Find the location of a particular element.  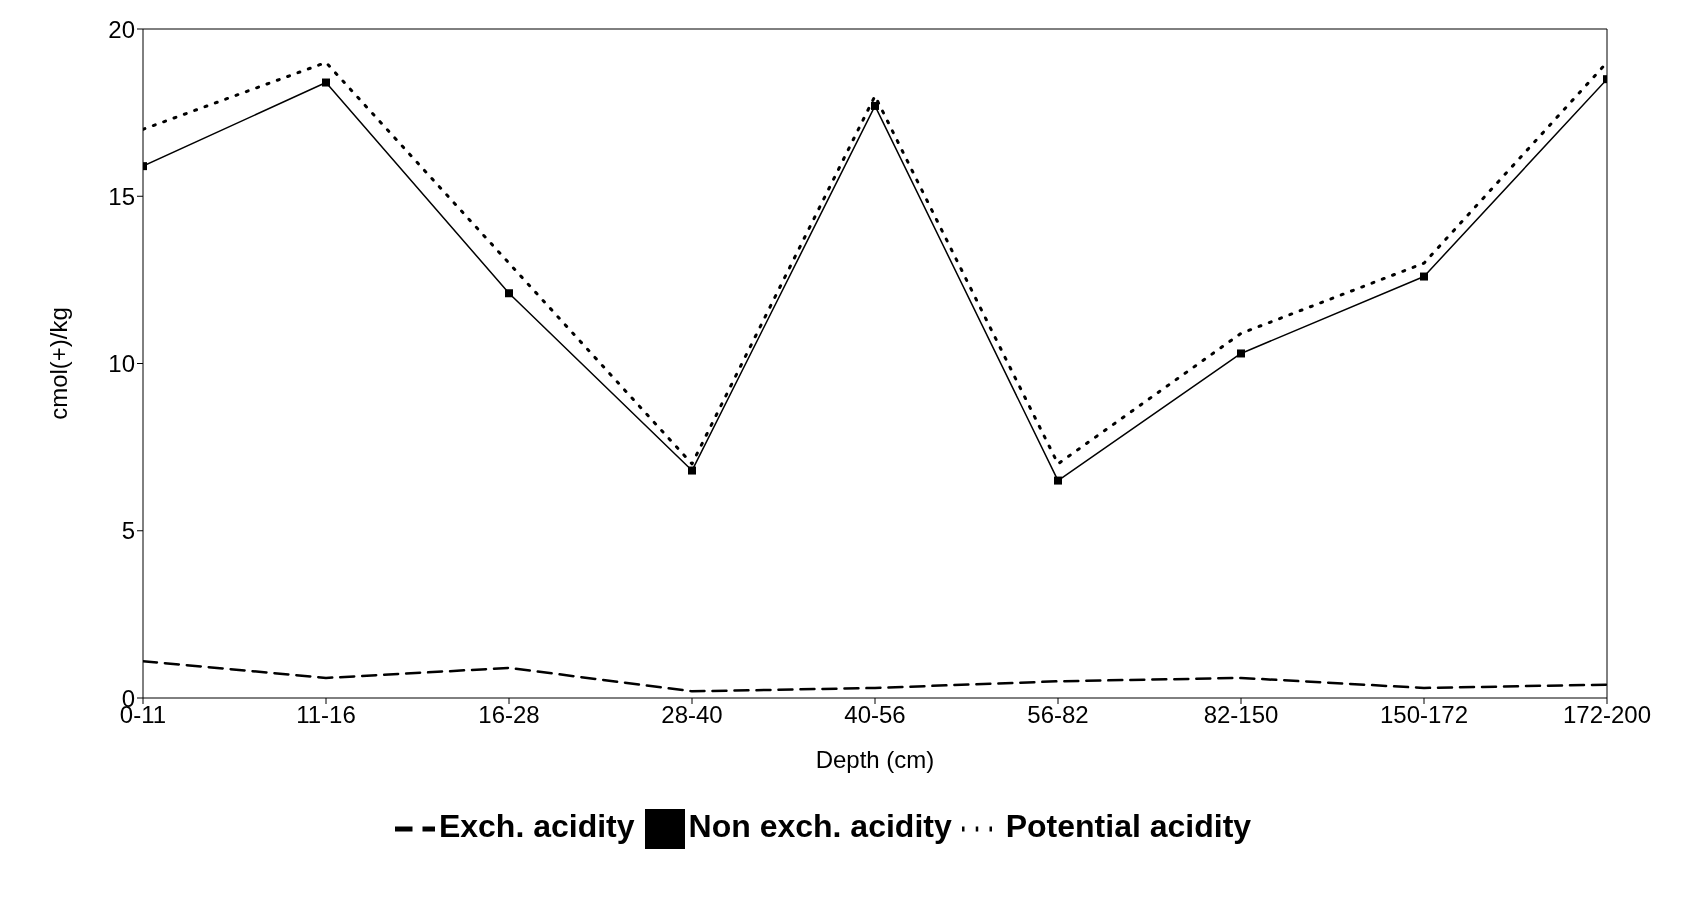

legend-label: Potential acidity is located at coordinates (1128, 826).